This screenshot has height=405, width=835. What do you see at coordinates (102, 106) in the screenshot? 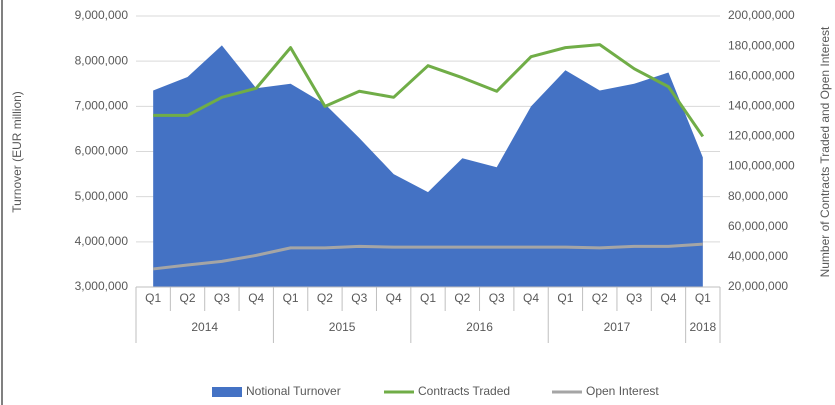
I see `y-tick-label: 7,000,000` at bounding box center [102, 106].